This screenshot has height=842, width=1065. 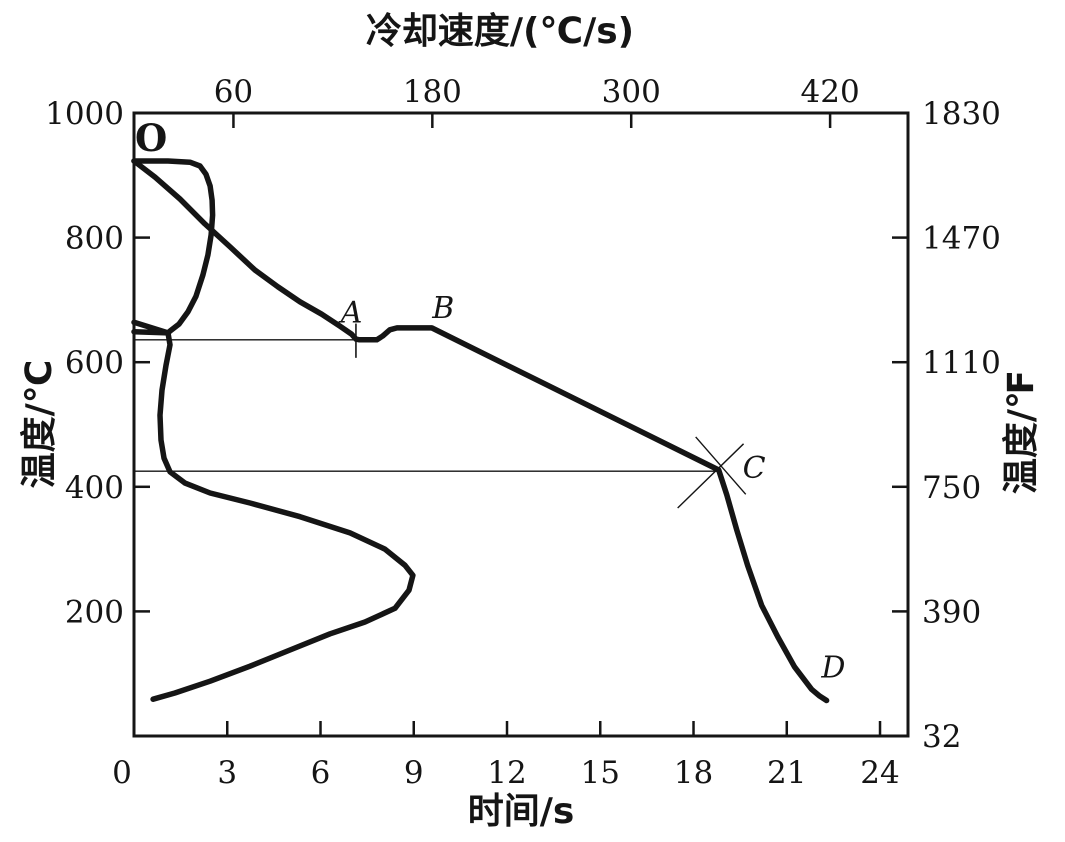 What do you see at coordinates (786, 773) in the screenshot?
I see `bottom-tick-label: 21` at bounding box center [786, 773].